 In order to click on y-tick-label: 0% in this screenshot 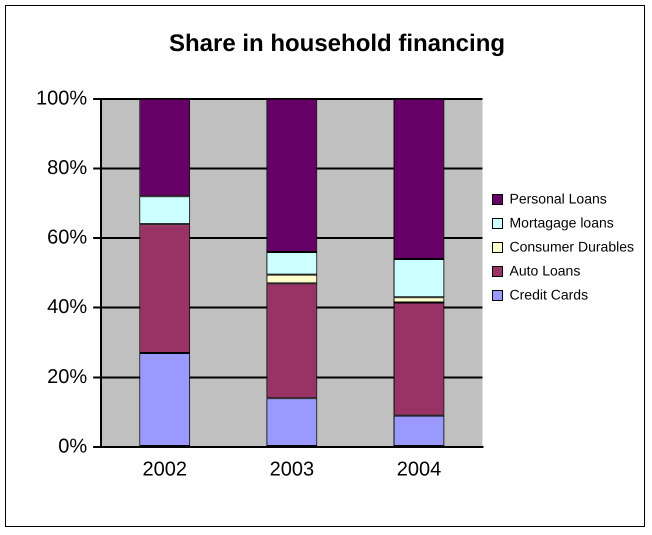, I will do `click(73, 447)`.